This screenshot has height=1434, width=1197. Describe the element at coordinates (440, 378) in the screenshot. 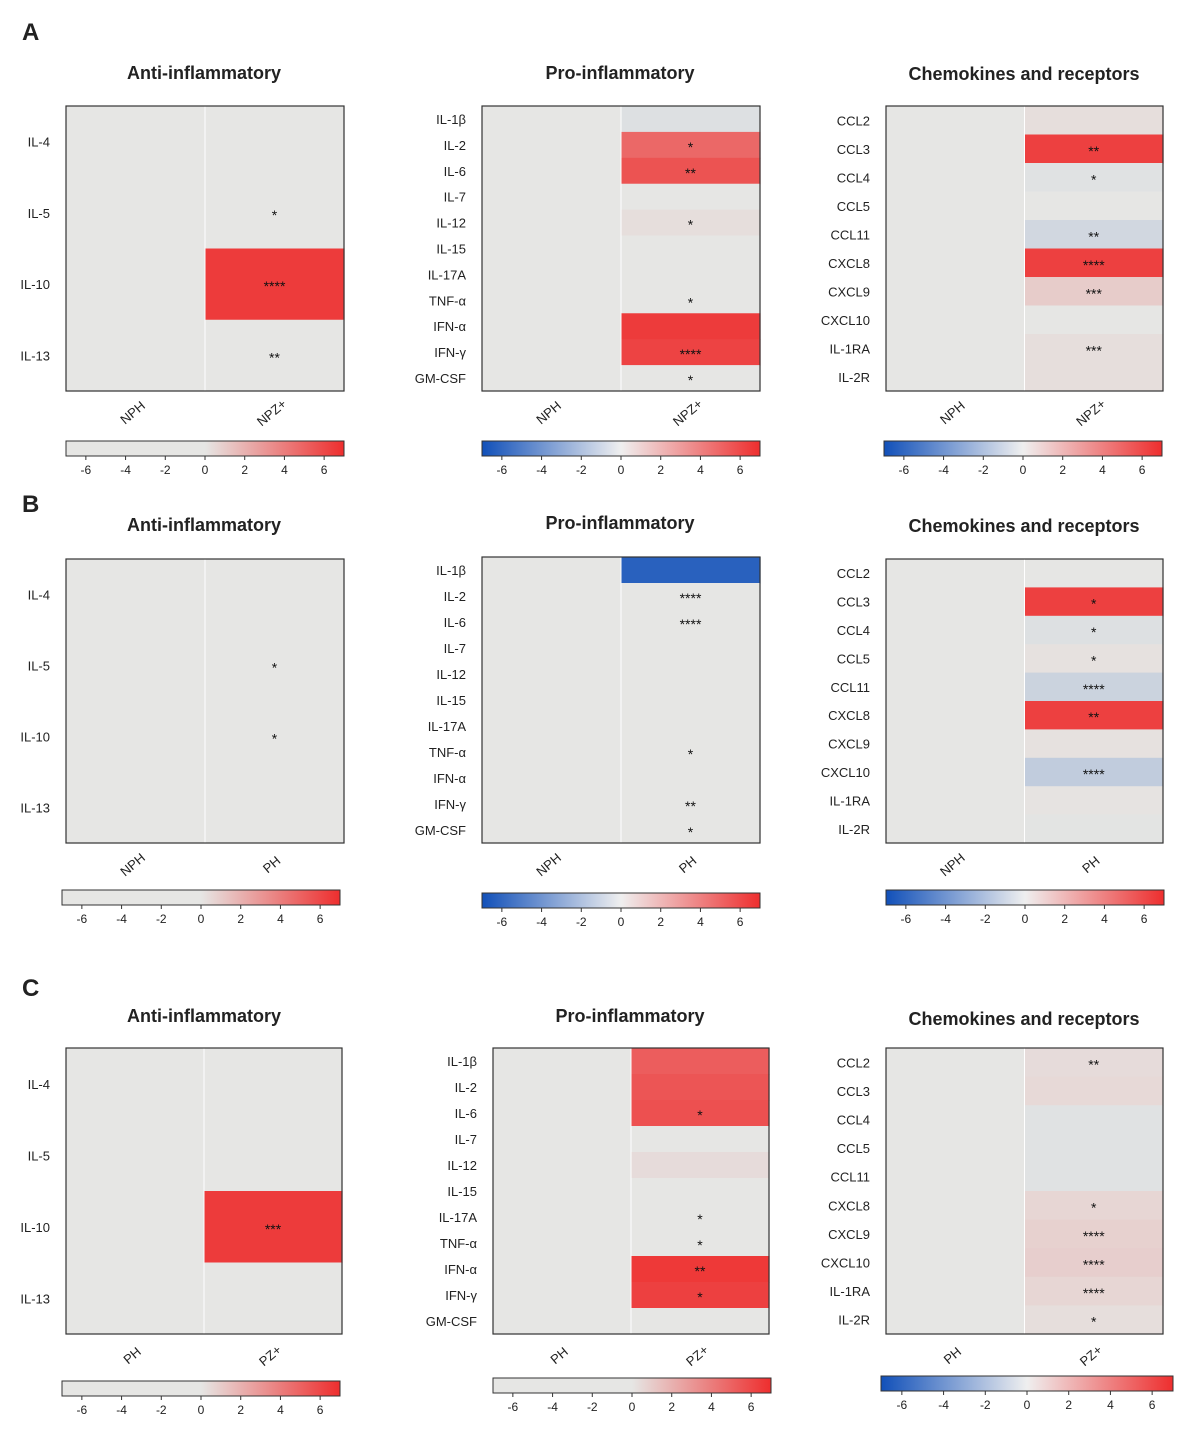

I see `row-label: GM-CSF` at that location.